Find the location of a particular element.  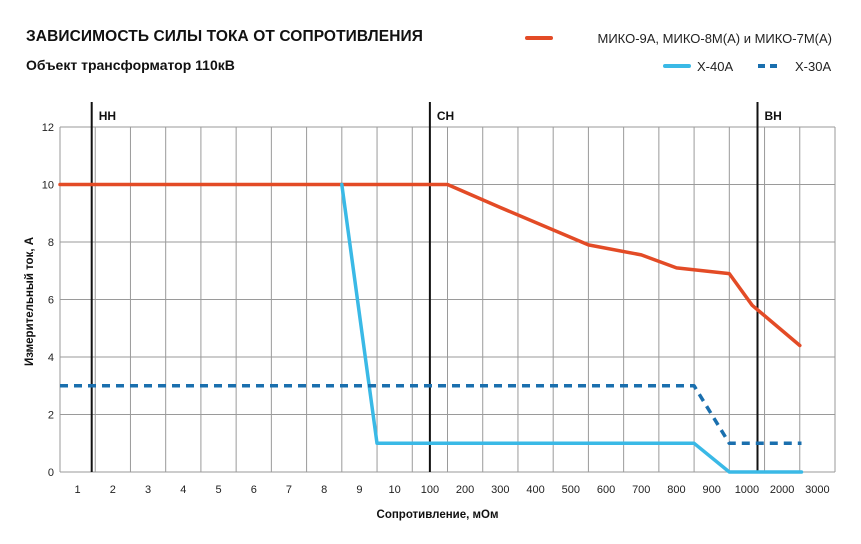

zone-label: ВН is located at coordinates (773, 116).